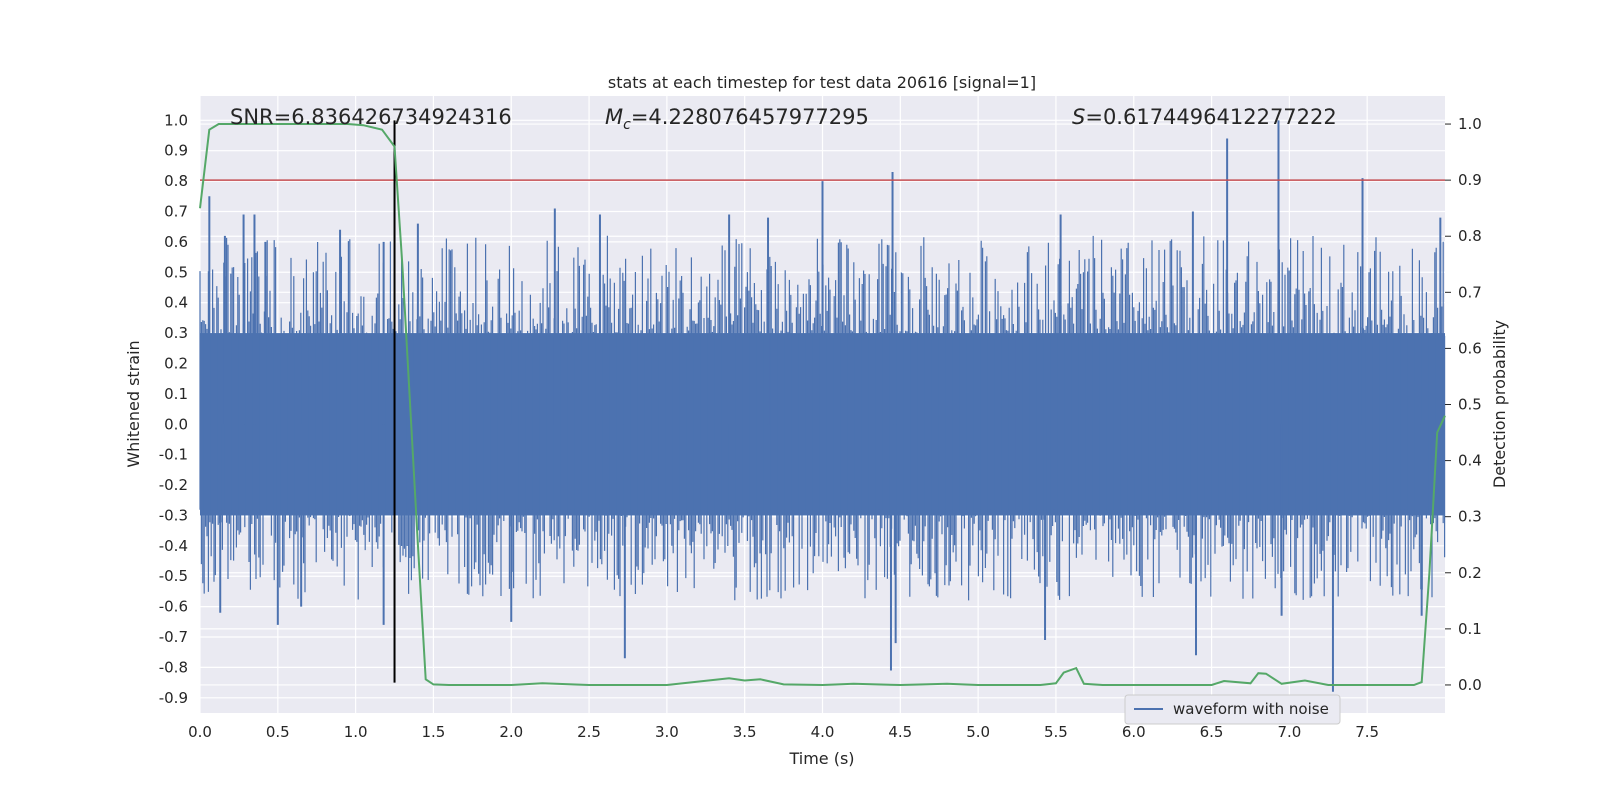 The image size is (1600, 800). What do you see at coordinates (176, 363) in the screenshot?
I see `y-left-tick-label: 0.2` at bounding box center [176, 363].